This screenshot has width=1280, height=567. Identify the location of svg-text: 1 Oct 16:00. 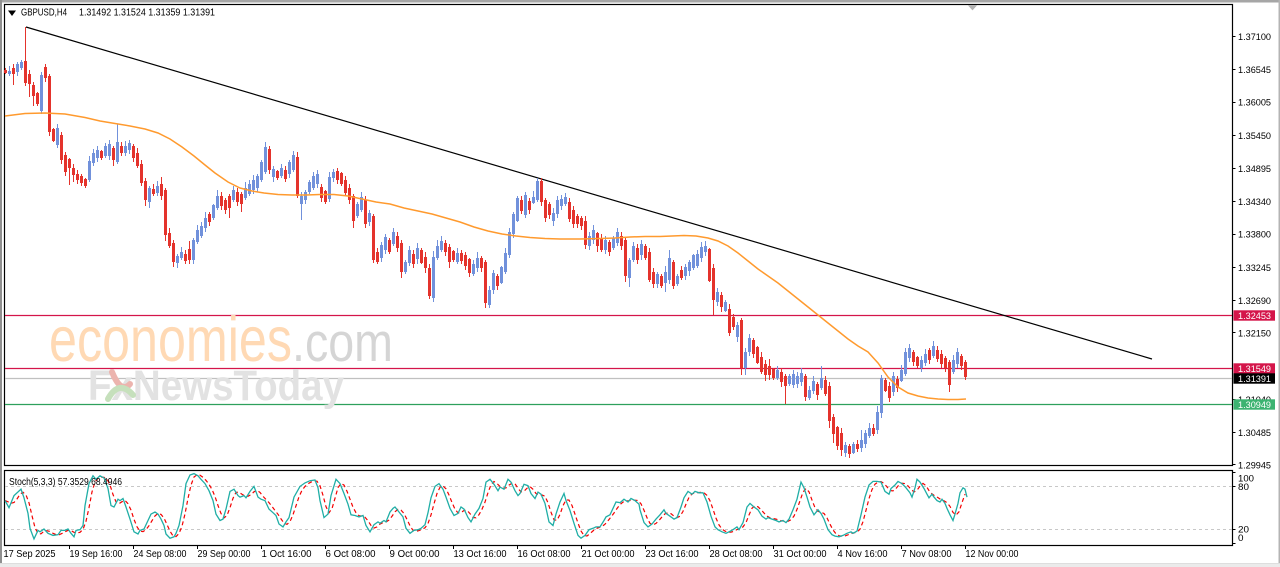
(287, 554).